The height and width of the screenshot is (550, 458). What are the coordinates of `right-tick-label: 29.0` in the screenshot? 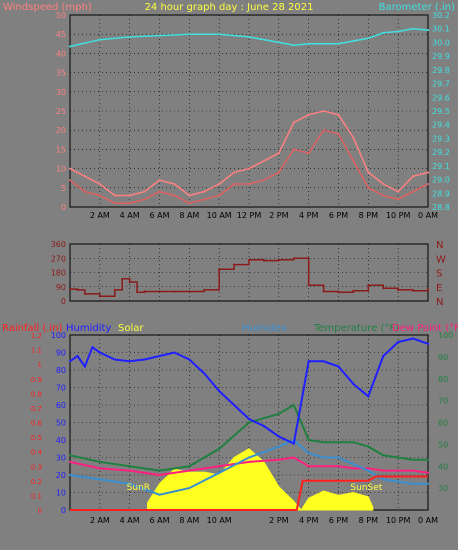 It's located at (441, 180).